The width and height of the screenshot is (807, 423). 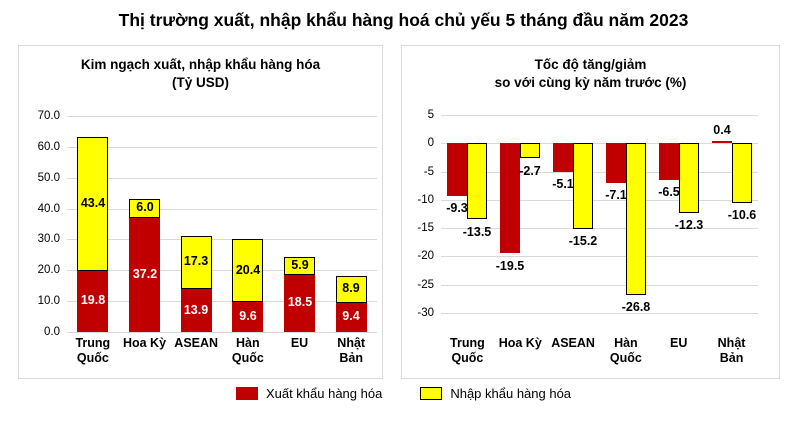 I want to click on data-label: 37.2, so click(x=145, y=274).